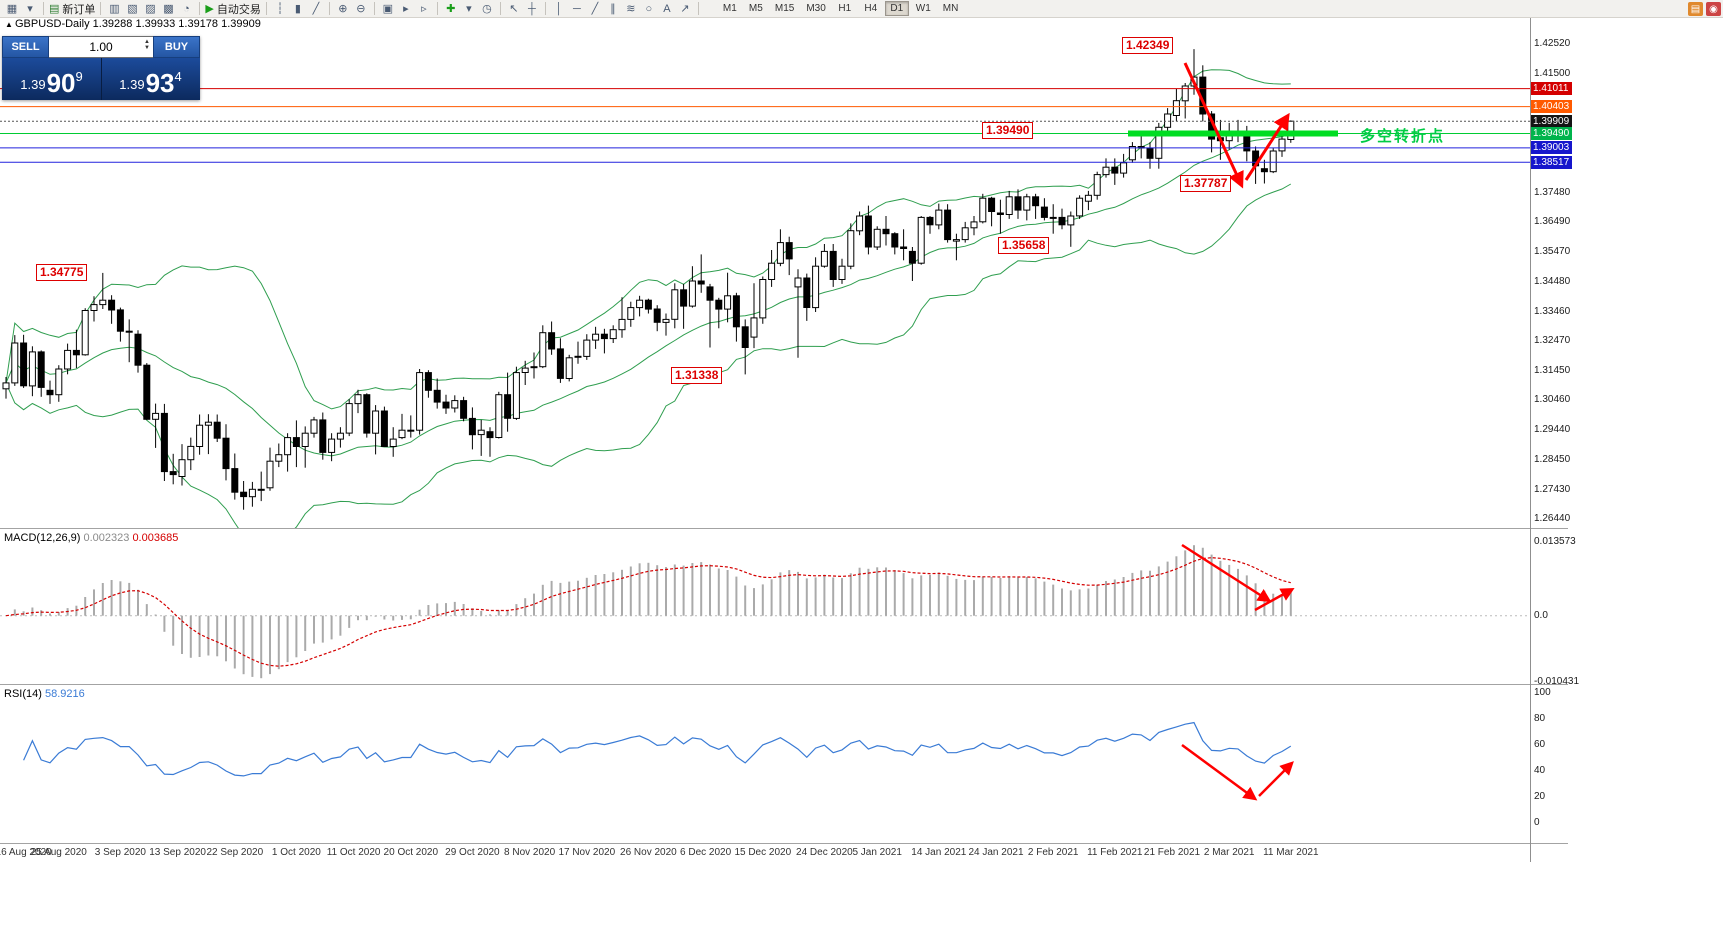 The image size is (1723, 939). What do you see at coordinates (101, 79) in the screenshot?
I see `price-divider` at bounding box center [101, 79].